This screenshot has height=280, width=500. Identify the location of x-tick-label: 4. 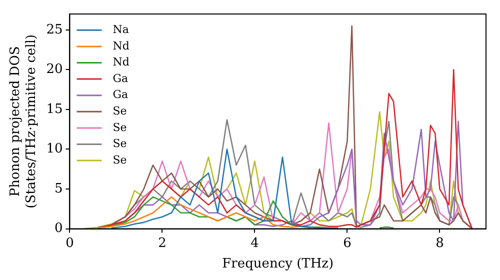
(254, 243).